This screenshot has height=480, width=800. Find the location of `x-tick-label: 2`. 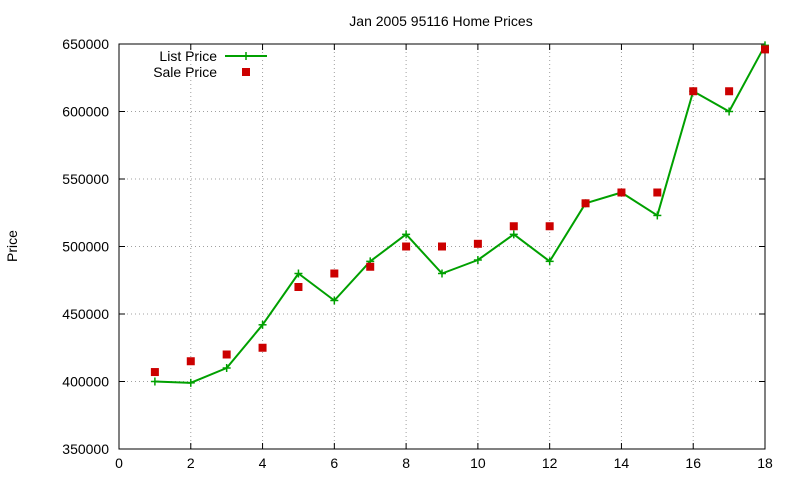

x-tick-label: 2 is located at coordinates (191, 463).